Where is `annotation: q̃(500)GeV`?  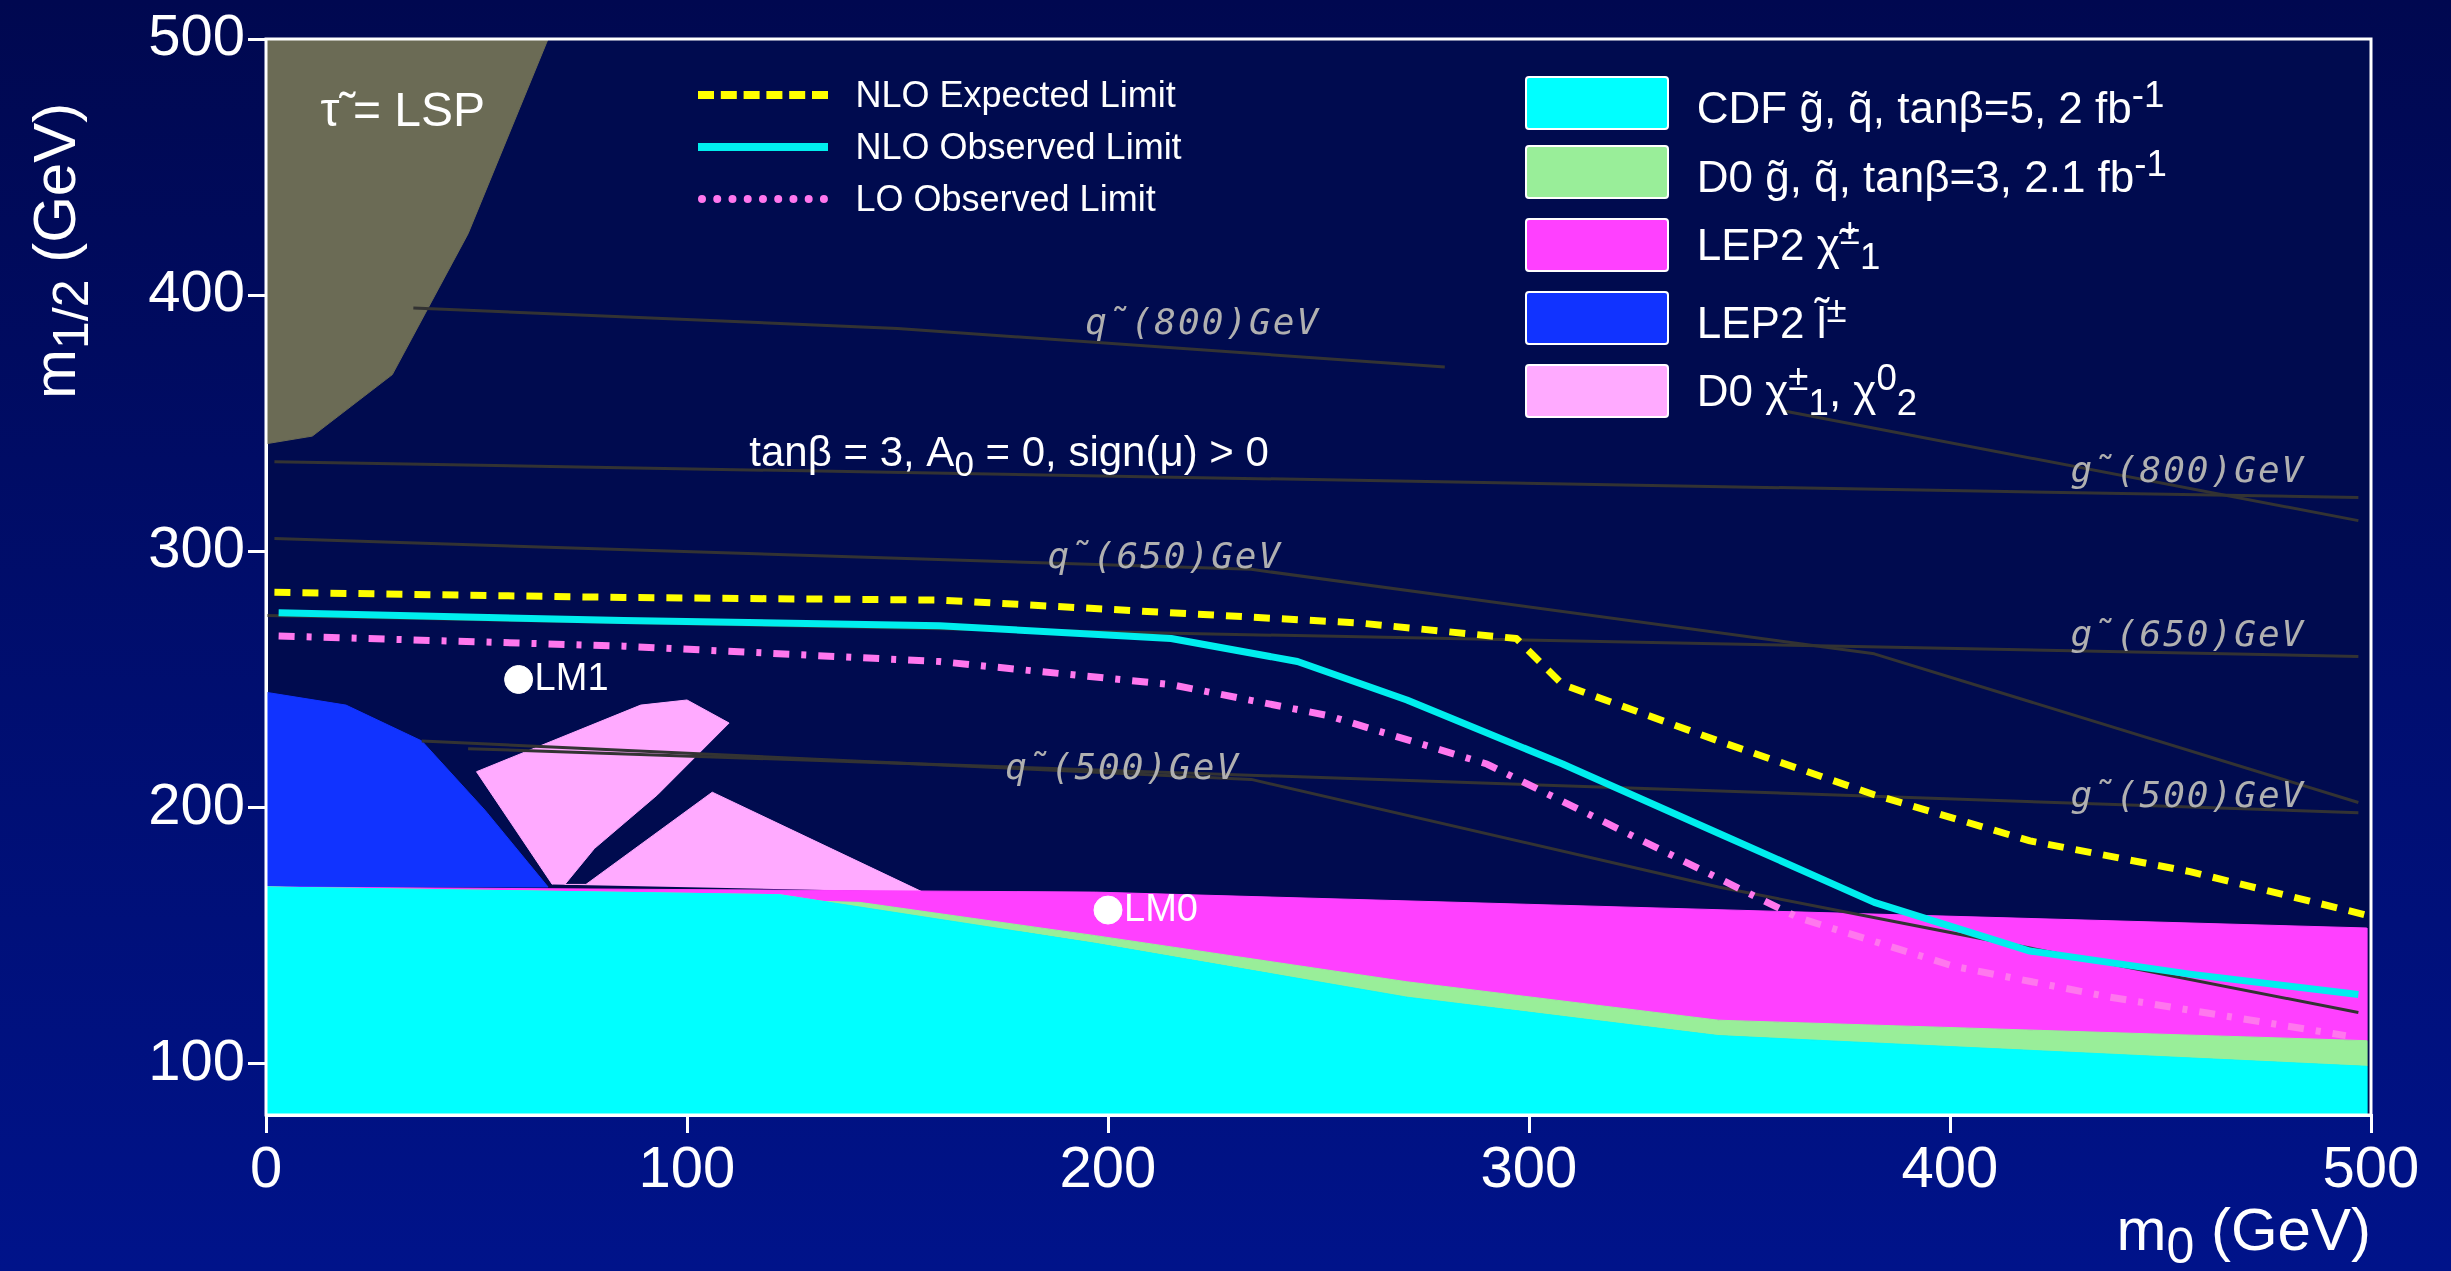 annotation: q̃(500)GeV is located at coordinates (1123, 766).